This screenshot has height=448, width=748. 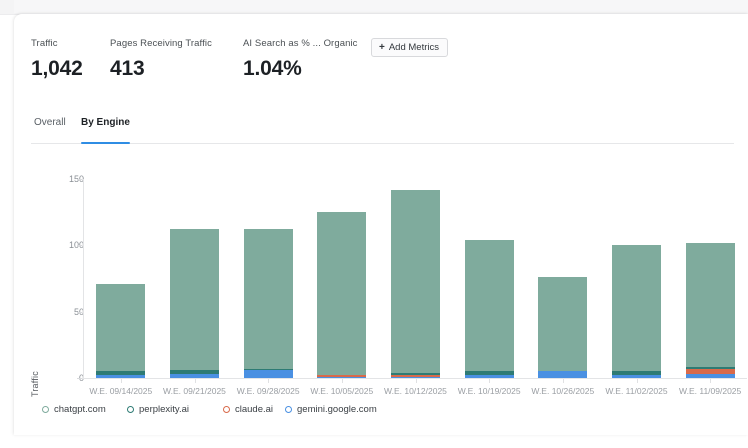 I want to click on legend-item-perplexity-ai: perplexity.ai, so click(x=158, y=409).